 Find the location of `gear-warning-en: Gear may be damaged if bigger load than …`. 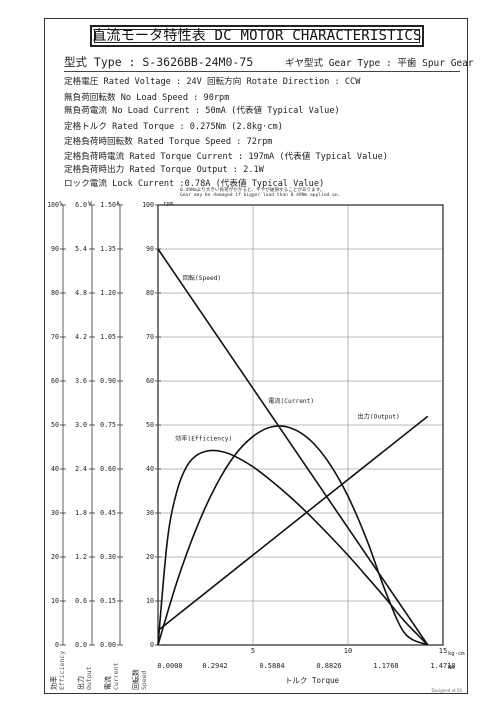

gear-warning-en: Gear may be damaged if bigger load than … is located at coordinates (260, 195).